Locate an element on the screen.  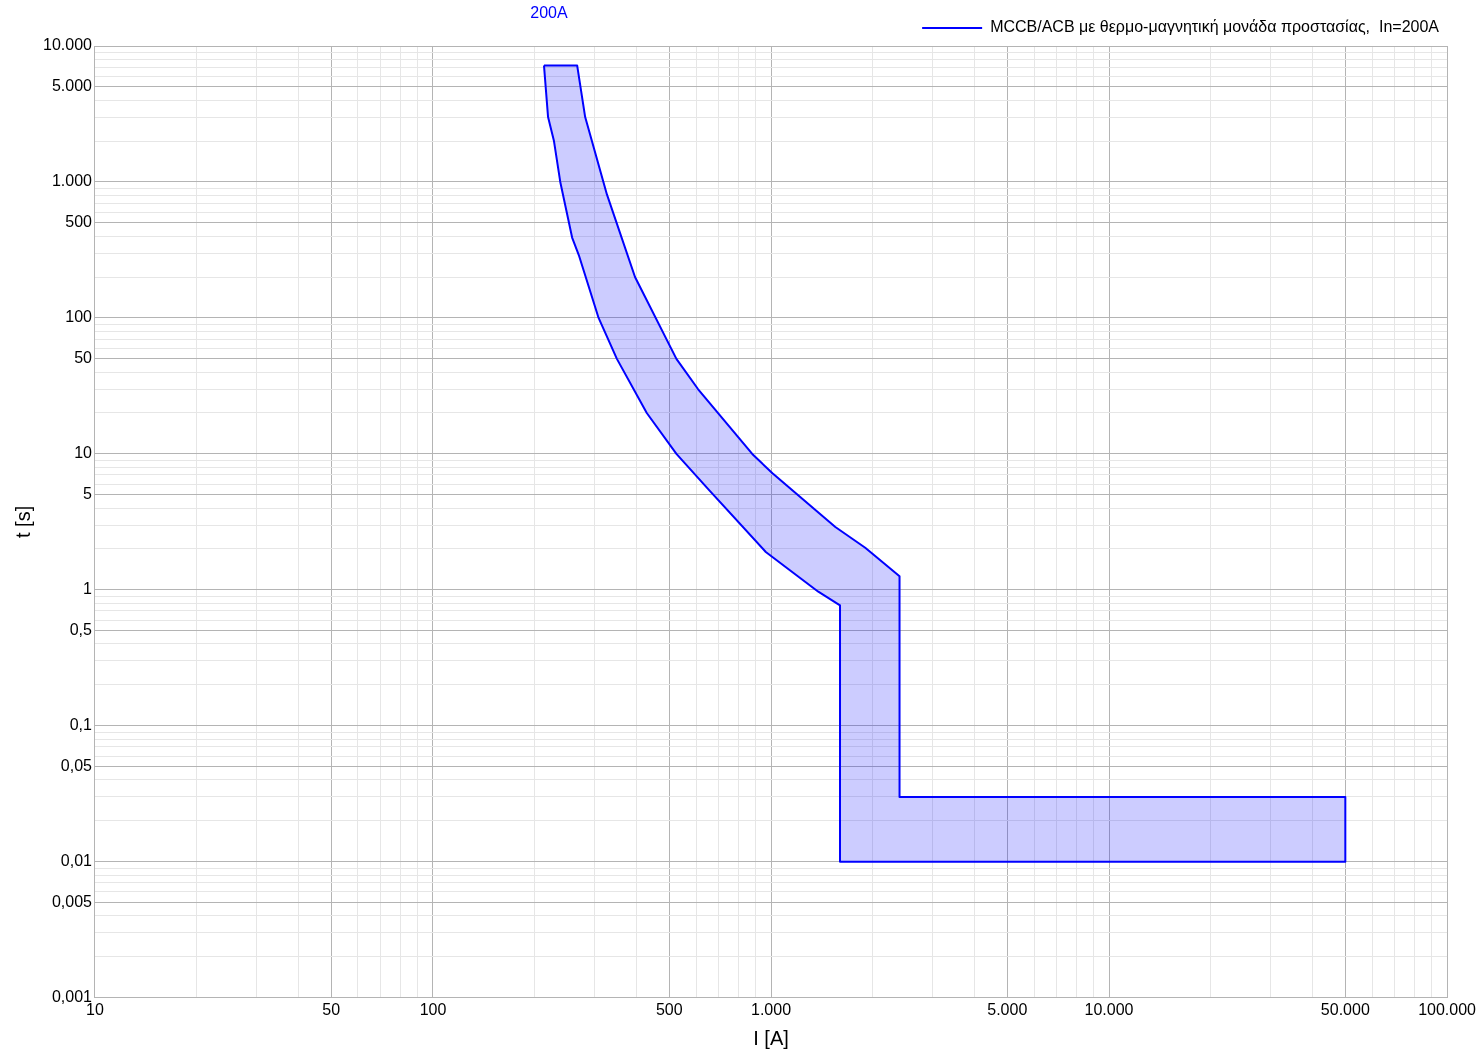
y-tick-label: 0,5 is located at coordinates (81, 630).